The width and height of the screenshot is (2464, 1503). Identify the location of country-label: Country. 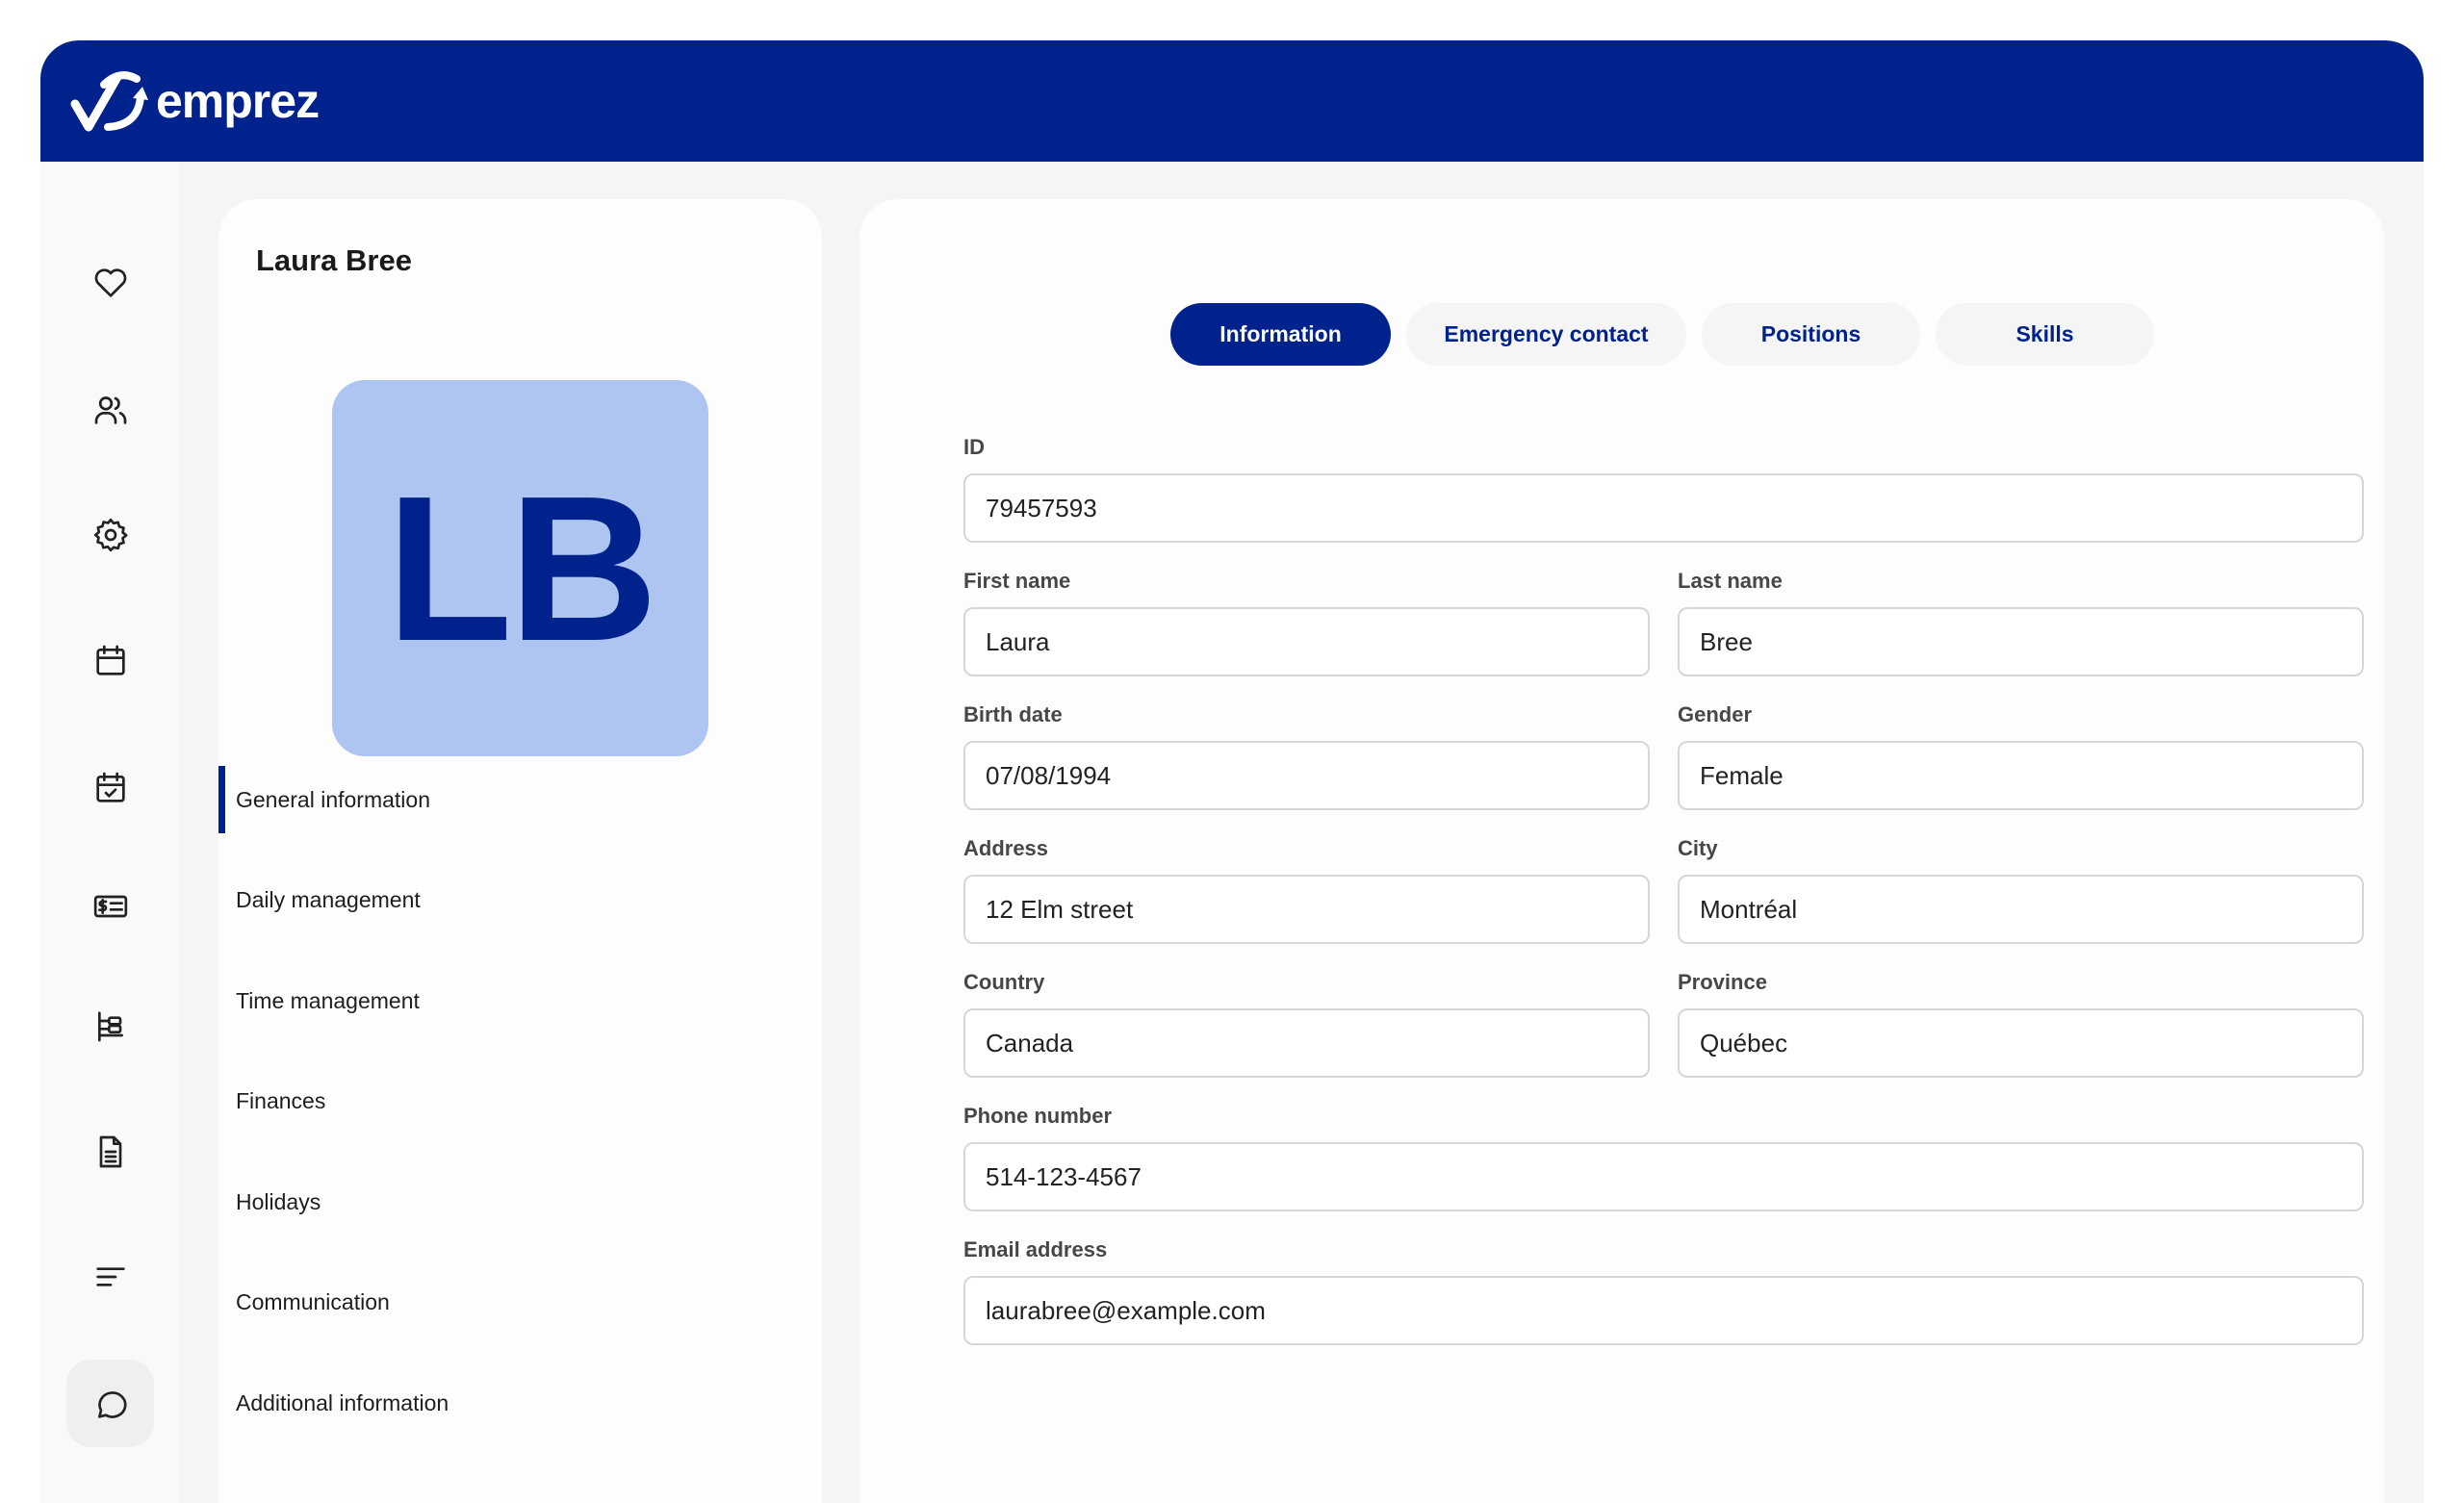
(1004, 982).